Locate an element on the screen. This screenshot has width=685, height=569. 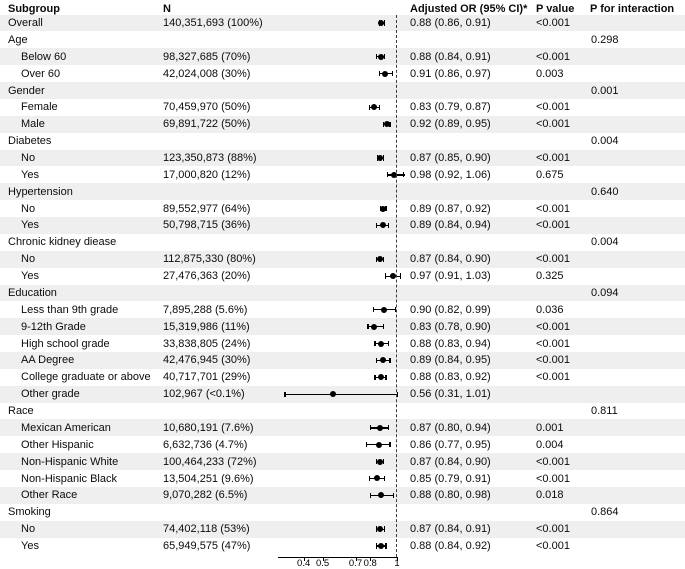
subgroup-category-label: Hypertension is located at coordinates (40, 191).